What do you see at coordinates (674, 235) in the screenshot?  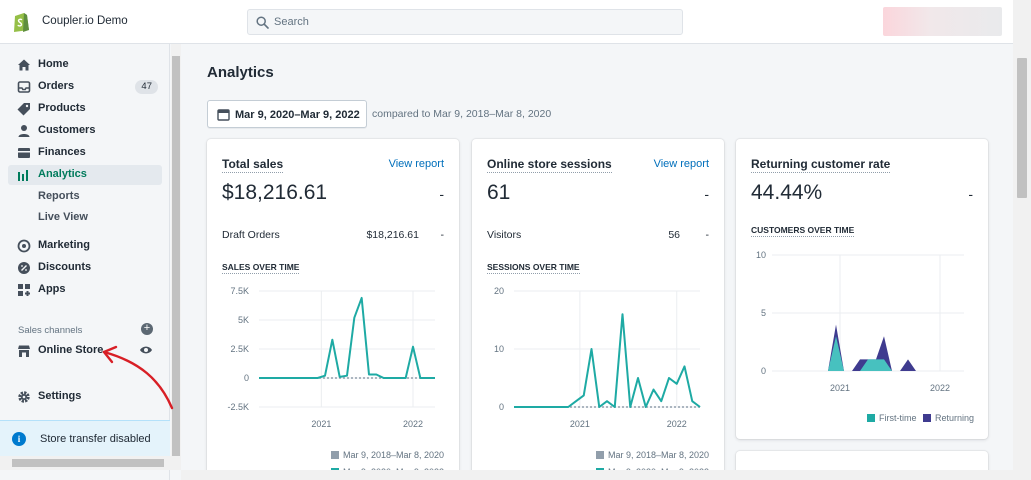 I see `visitors-value: 56` at bounding box center [674, 235].